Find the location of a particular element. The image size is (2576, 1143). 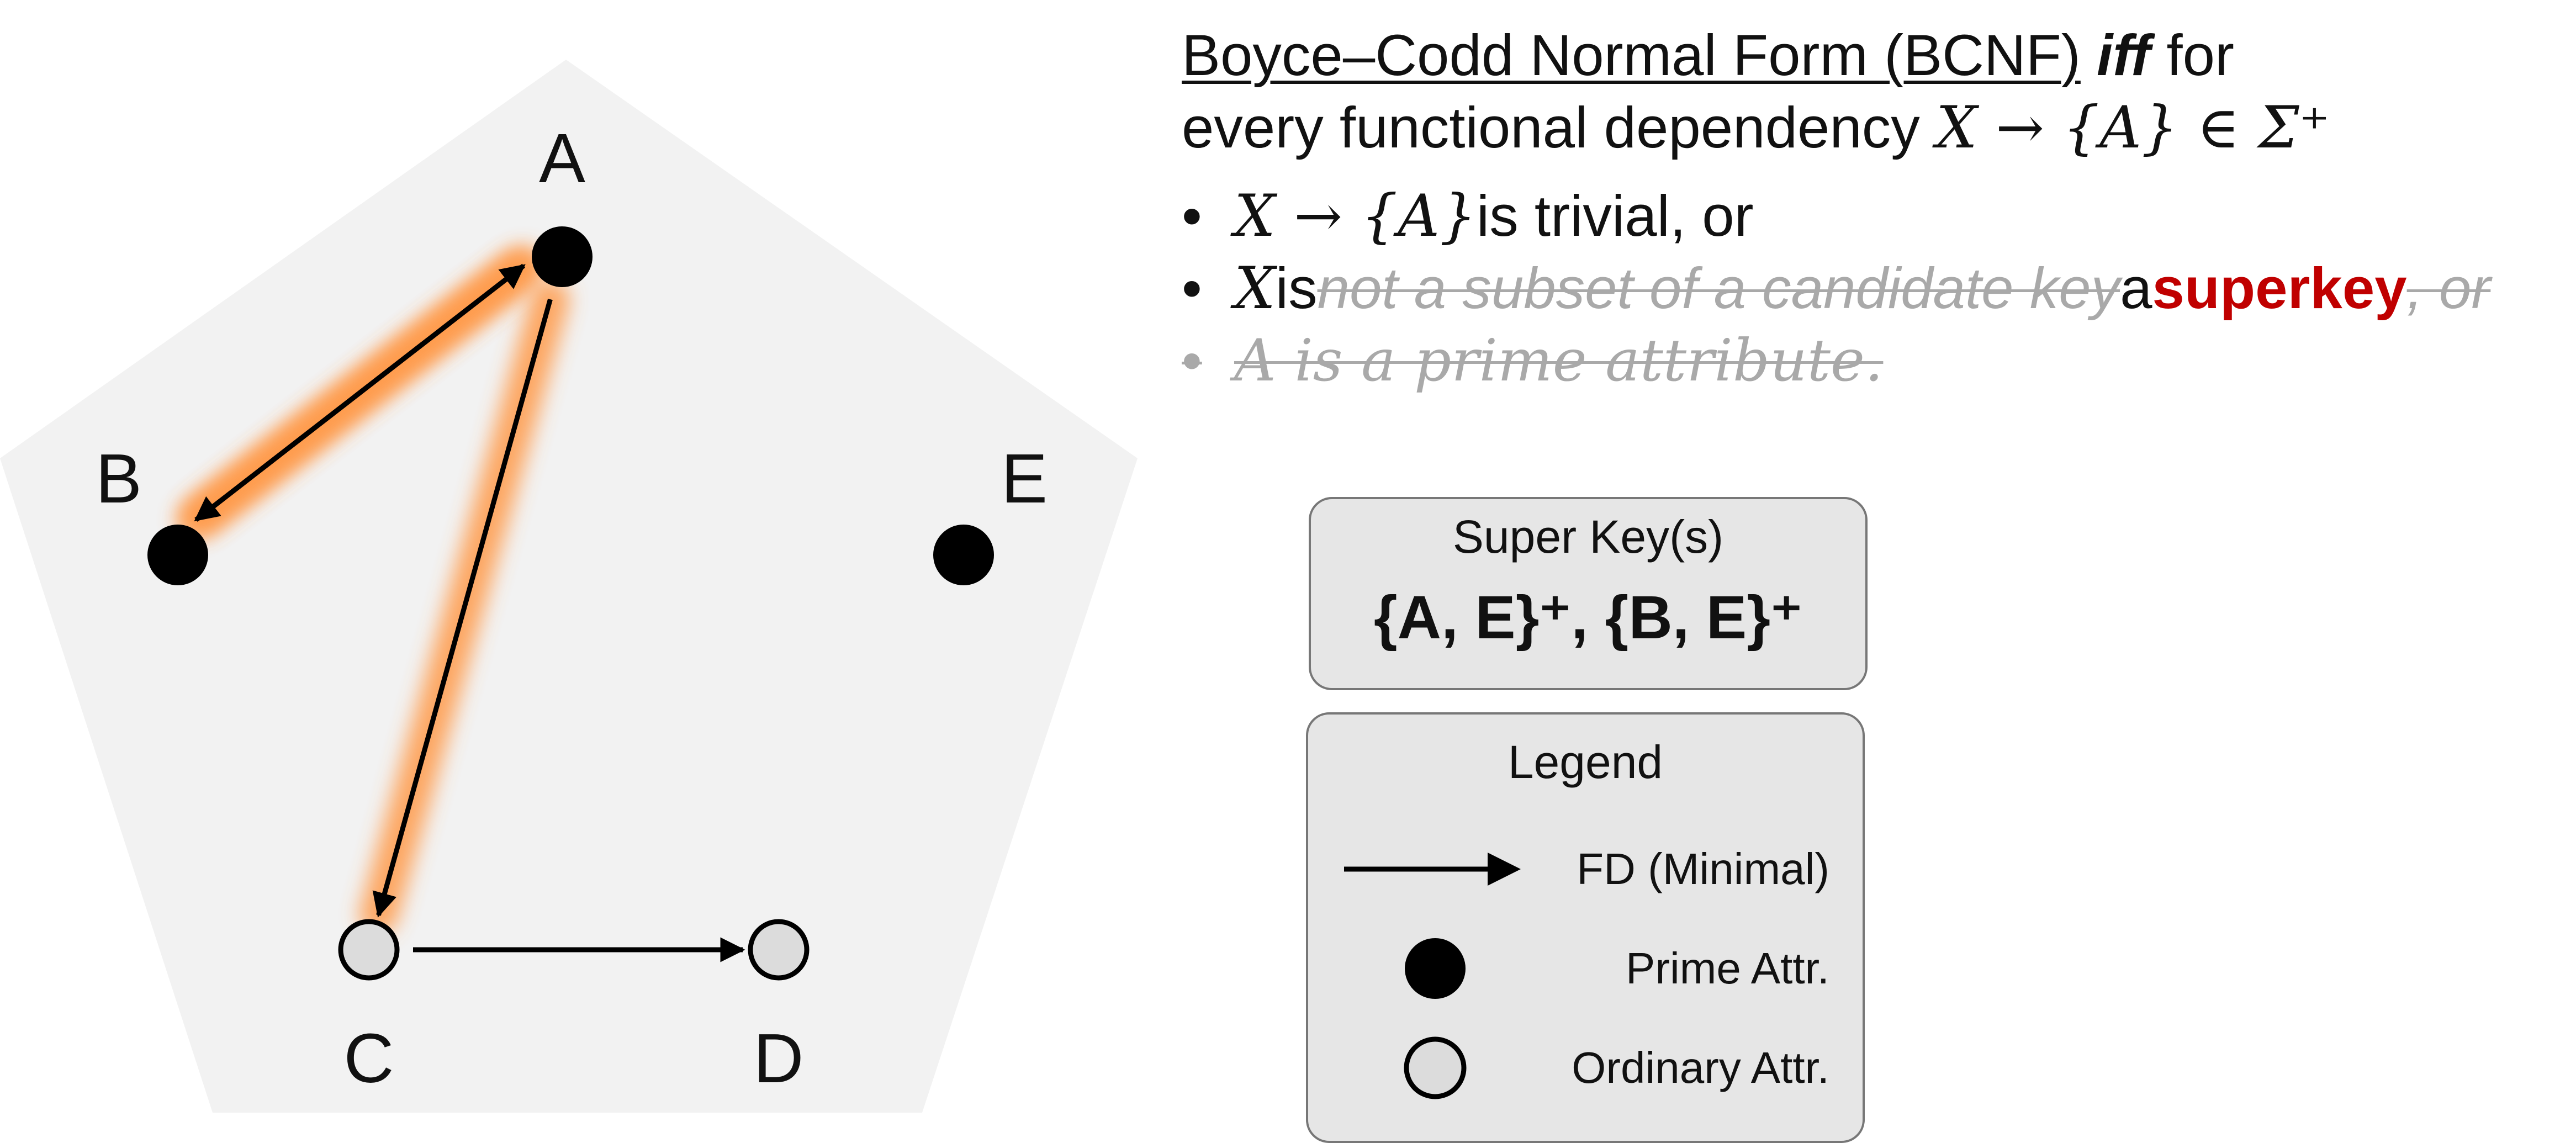

node-D-ordinary is located at coordinates (779, 950).